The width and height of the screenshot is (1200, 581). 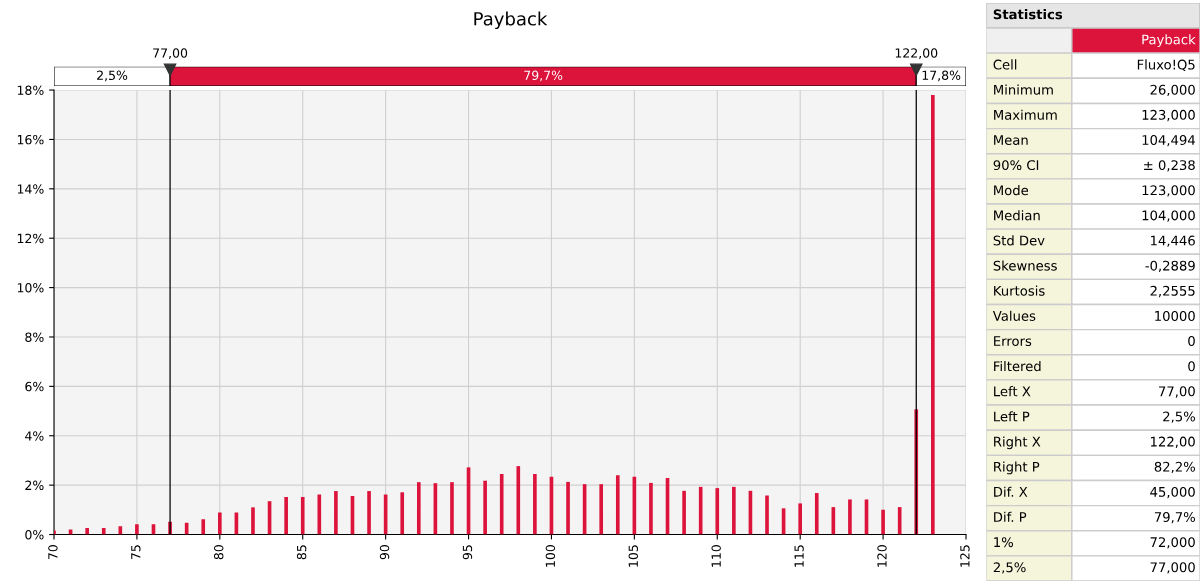 What do you see at coordinates (1012, 391) in the screenshot?
I see `text: Left X` at bounding box center [1012, 391].